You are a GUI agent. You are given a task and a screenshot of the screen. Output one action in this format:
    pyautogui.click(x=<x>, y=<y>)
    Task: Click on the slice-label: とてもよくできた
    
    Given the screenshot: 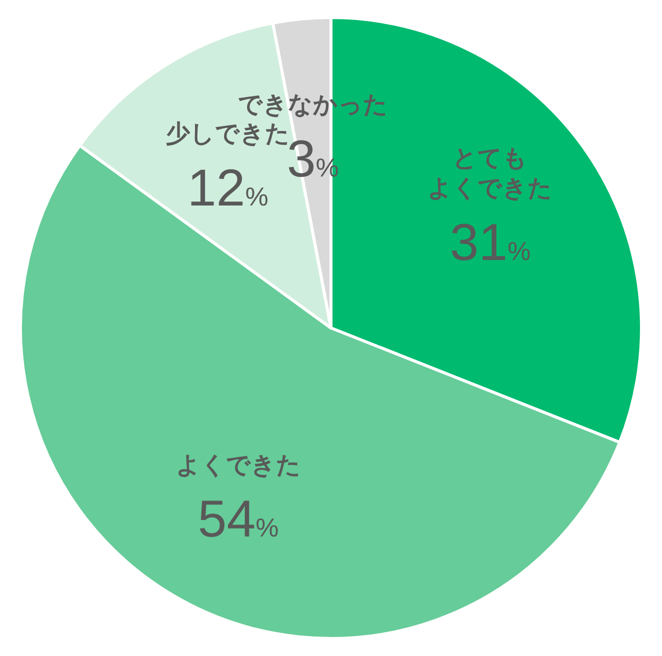 What is the action you would take?
    pyautogui.click(x=490, y=173)
    